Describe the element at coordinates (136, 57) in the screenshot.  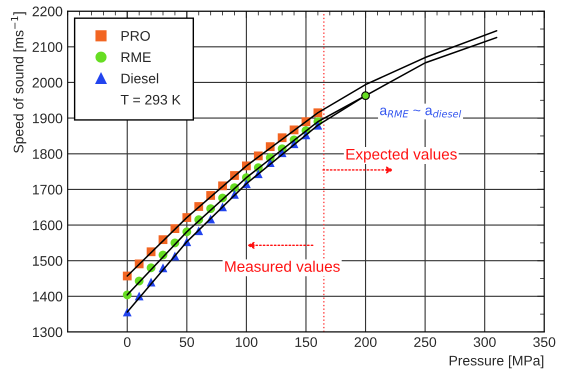
I see `legend-label: RME` at that location.